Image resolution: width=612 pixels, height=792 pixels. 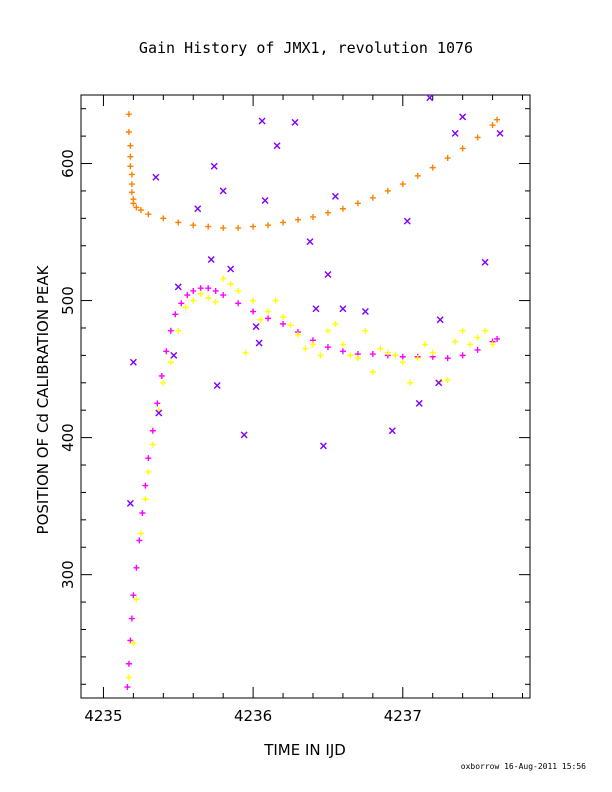 I want to click on y-tick-label: 600, so click(x=68, y=163).